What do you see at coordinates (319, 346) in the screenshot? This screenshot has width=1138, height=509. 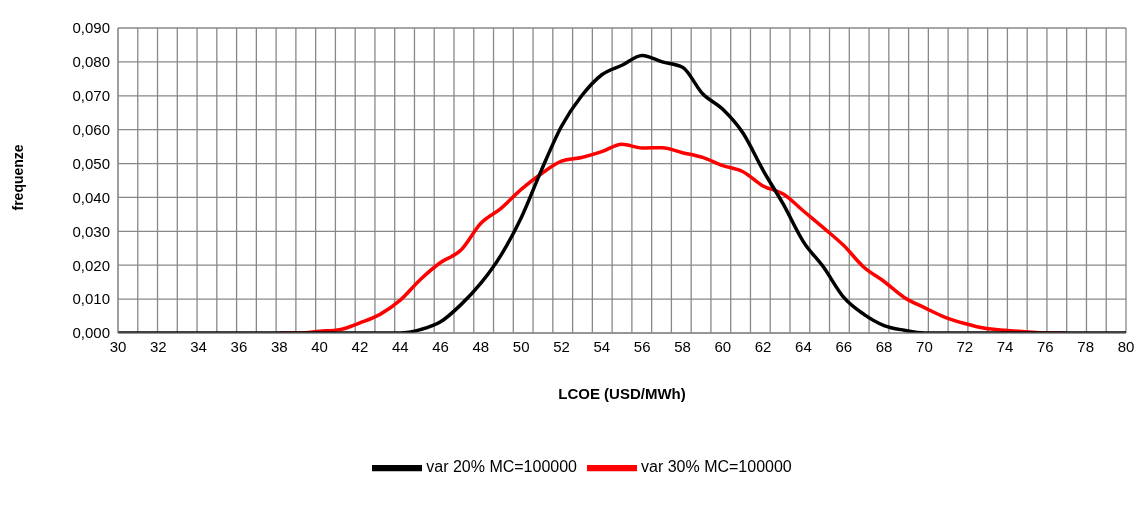 I see `x-tick-label: 40` at bounding box center [319, 346].